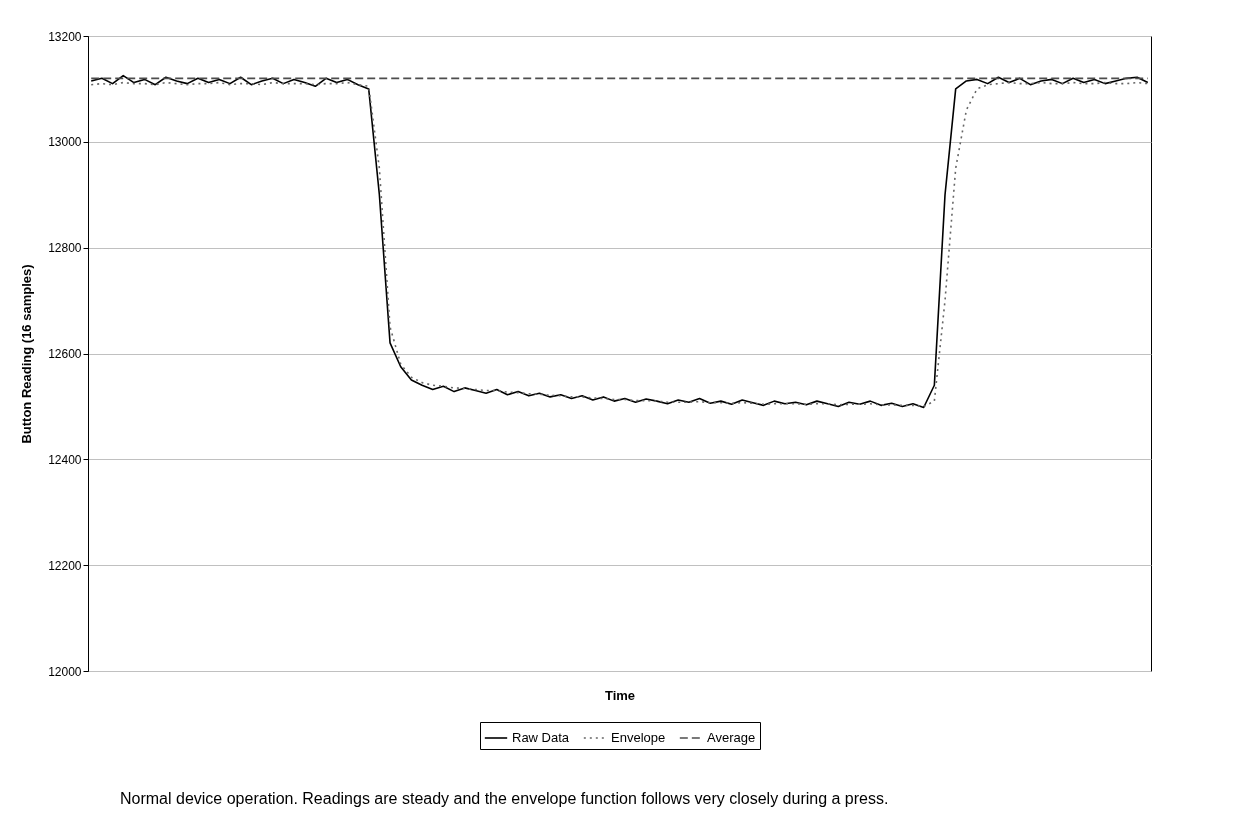 The width and height of the screenshot is (1246, 828). What do you see at coordinates (27, 354) in the screenshot?
I see `y-axis-title: Button Reading (16 samples)` at bounding box center [27, 354].